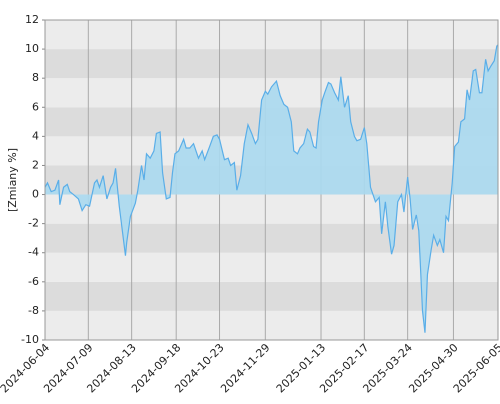  What do you see at coordinates (33, 223) in the screenshot?
I see `y-tick-label: -2` at bounding box center [33, 223].